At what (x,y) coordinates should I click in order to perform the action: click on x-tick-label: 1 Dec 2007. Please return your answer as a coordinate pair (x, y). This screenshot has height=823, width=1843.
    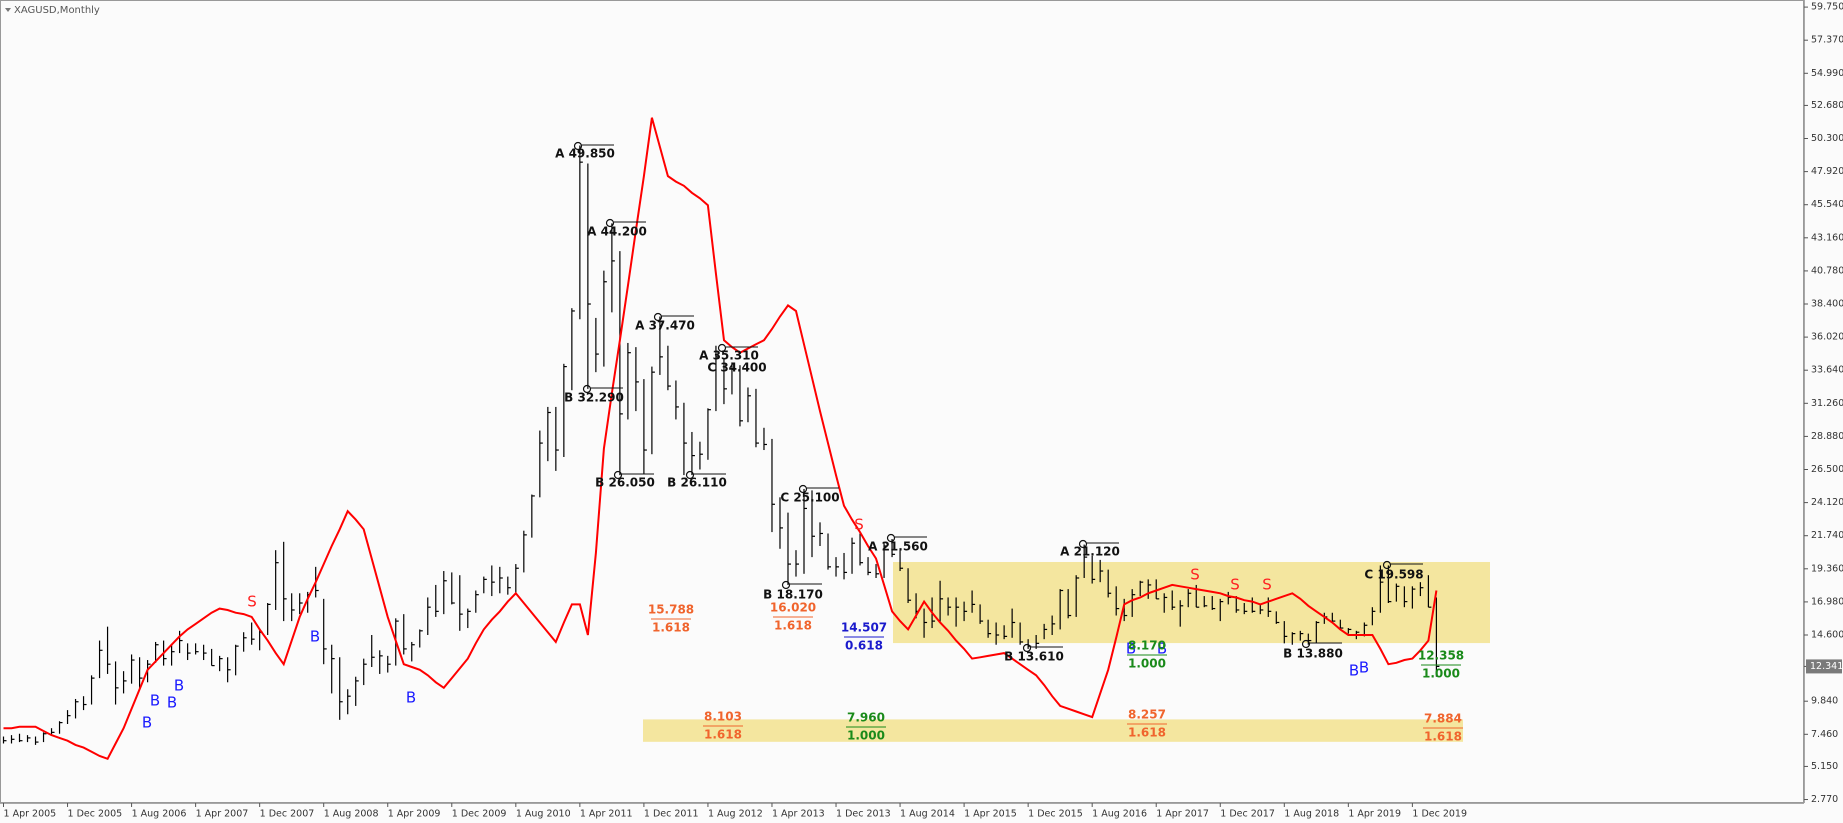
    Looking at the image, I should click on (287, 814).